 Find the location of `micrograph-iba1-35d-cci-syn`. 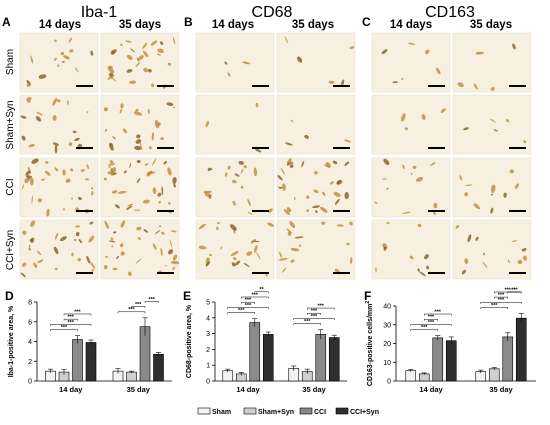

micrograph-iba1-35d-cci-syn is located at coordinates (140, 249).